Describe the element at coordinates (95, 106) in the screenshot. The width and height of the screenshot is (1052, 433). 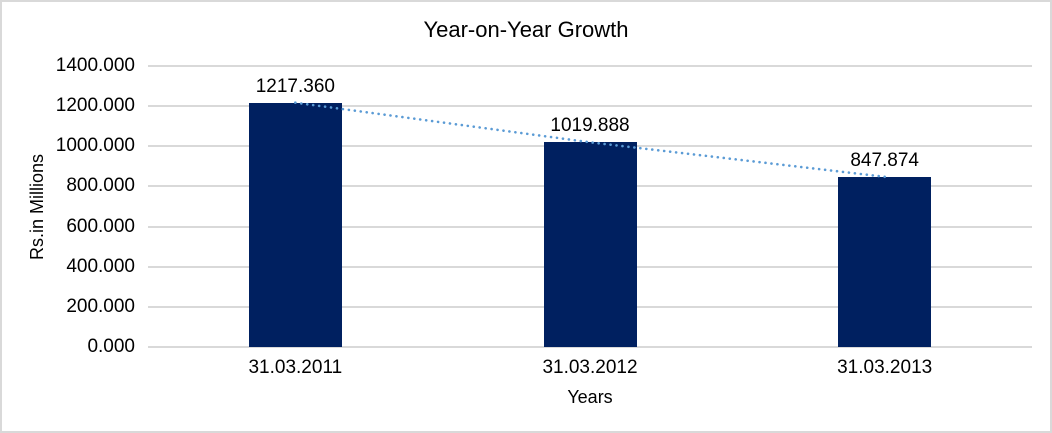
I see `y-tick-label: 1200.000` at that location.